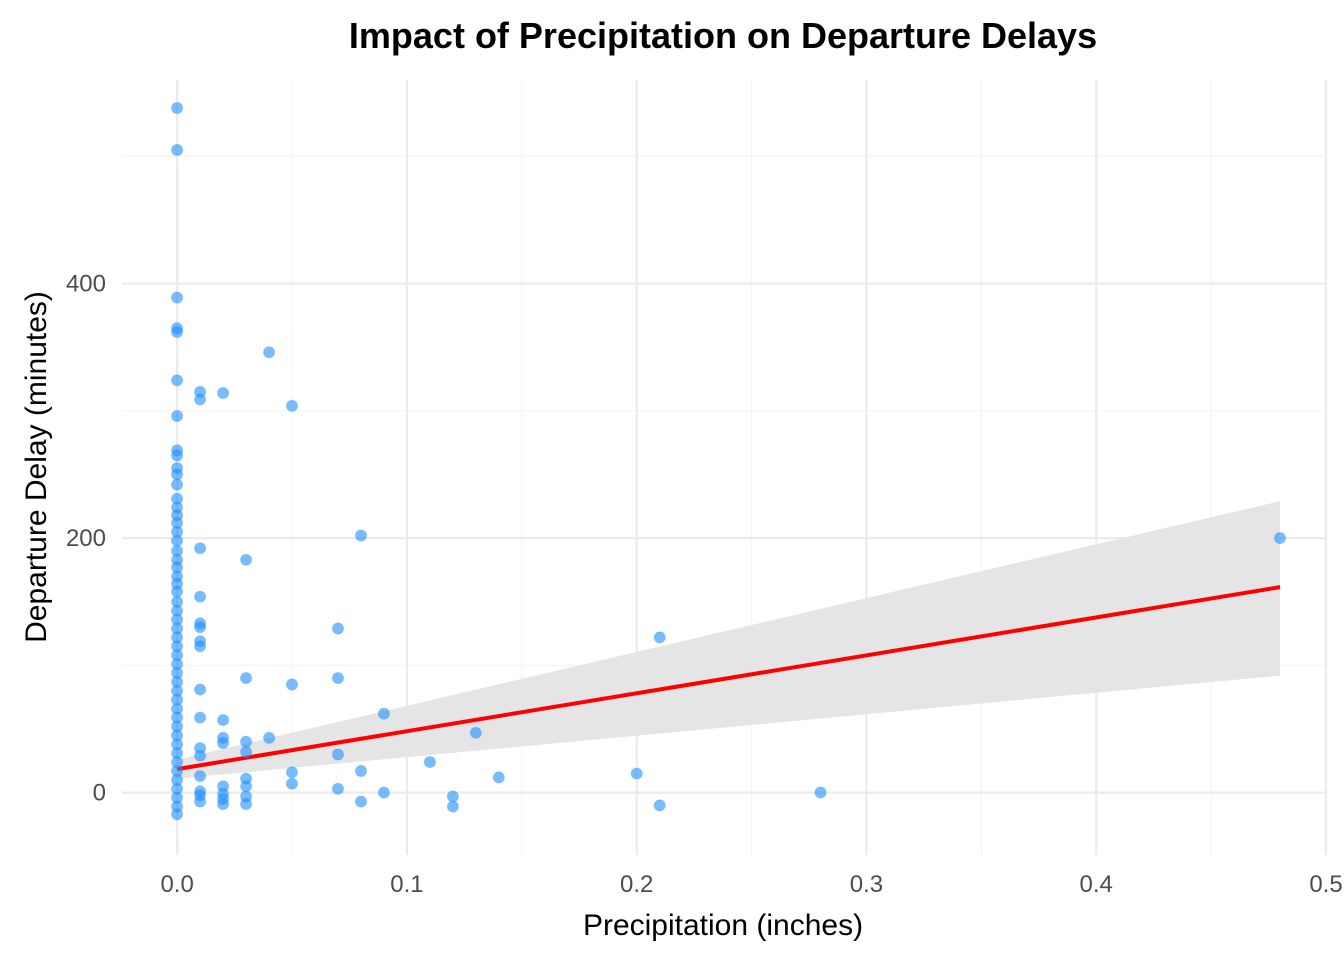 The image size is (1344, 960). I want to click on y-axis-ticks: 0 200 400, so click(86, 539).